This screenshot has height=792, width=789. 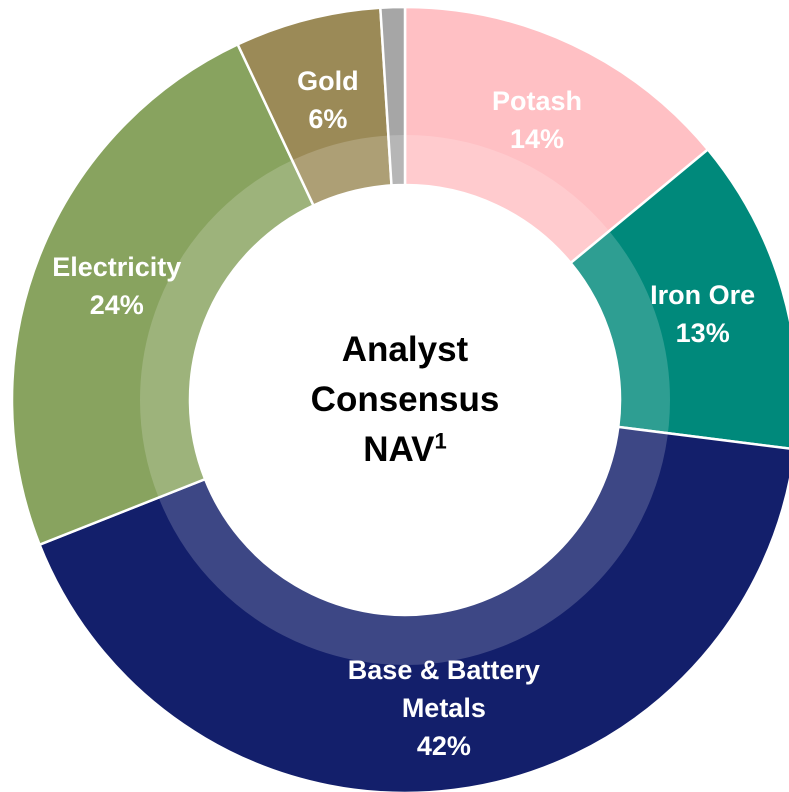 I want to click on category-label: Gold, so click(x=328, y=80).